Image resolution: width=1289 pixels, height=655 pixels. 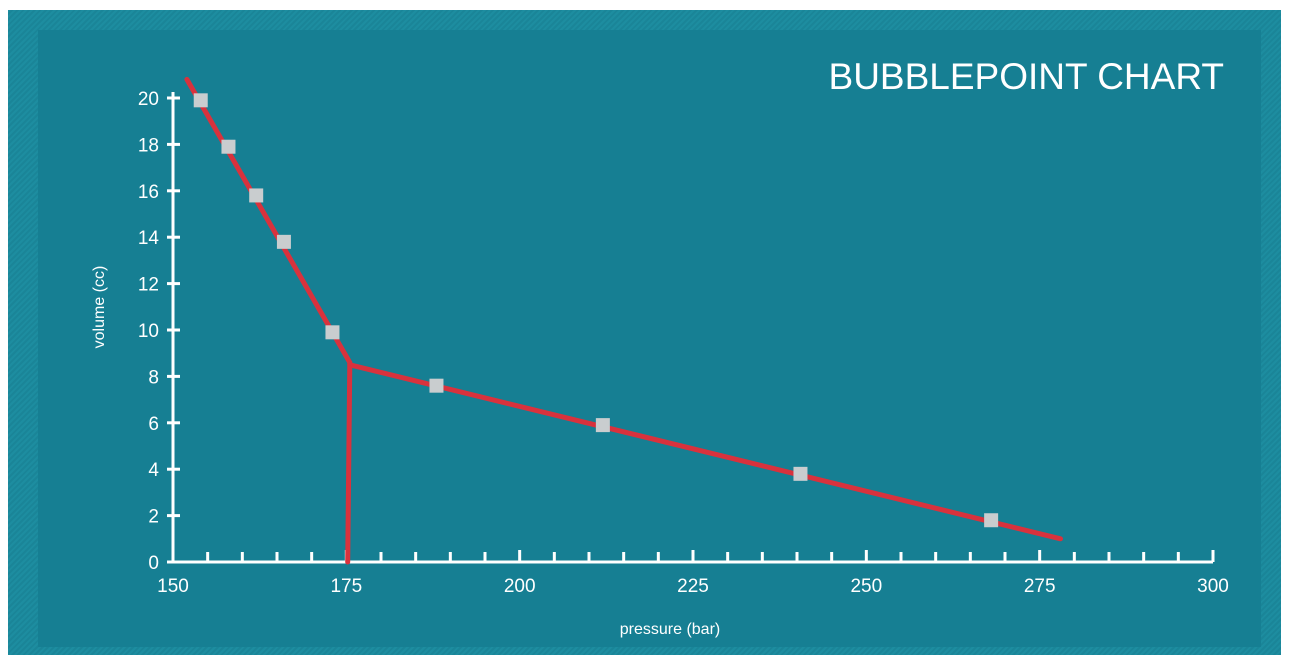 What do you see at coordinates (153, 563) in the screenshot?
I see `y-tick-label: 0` at bounding box center [153, 563].